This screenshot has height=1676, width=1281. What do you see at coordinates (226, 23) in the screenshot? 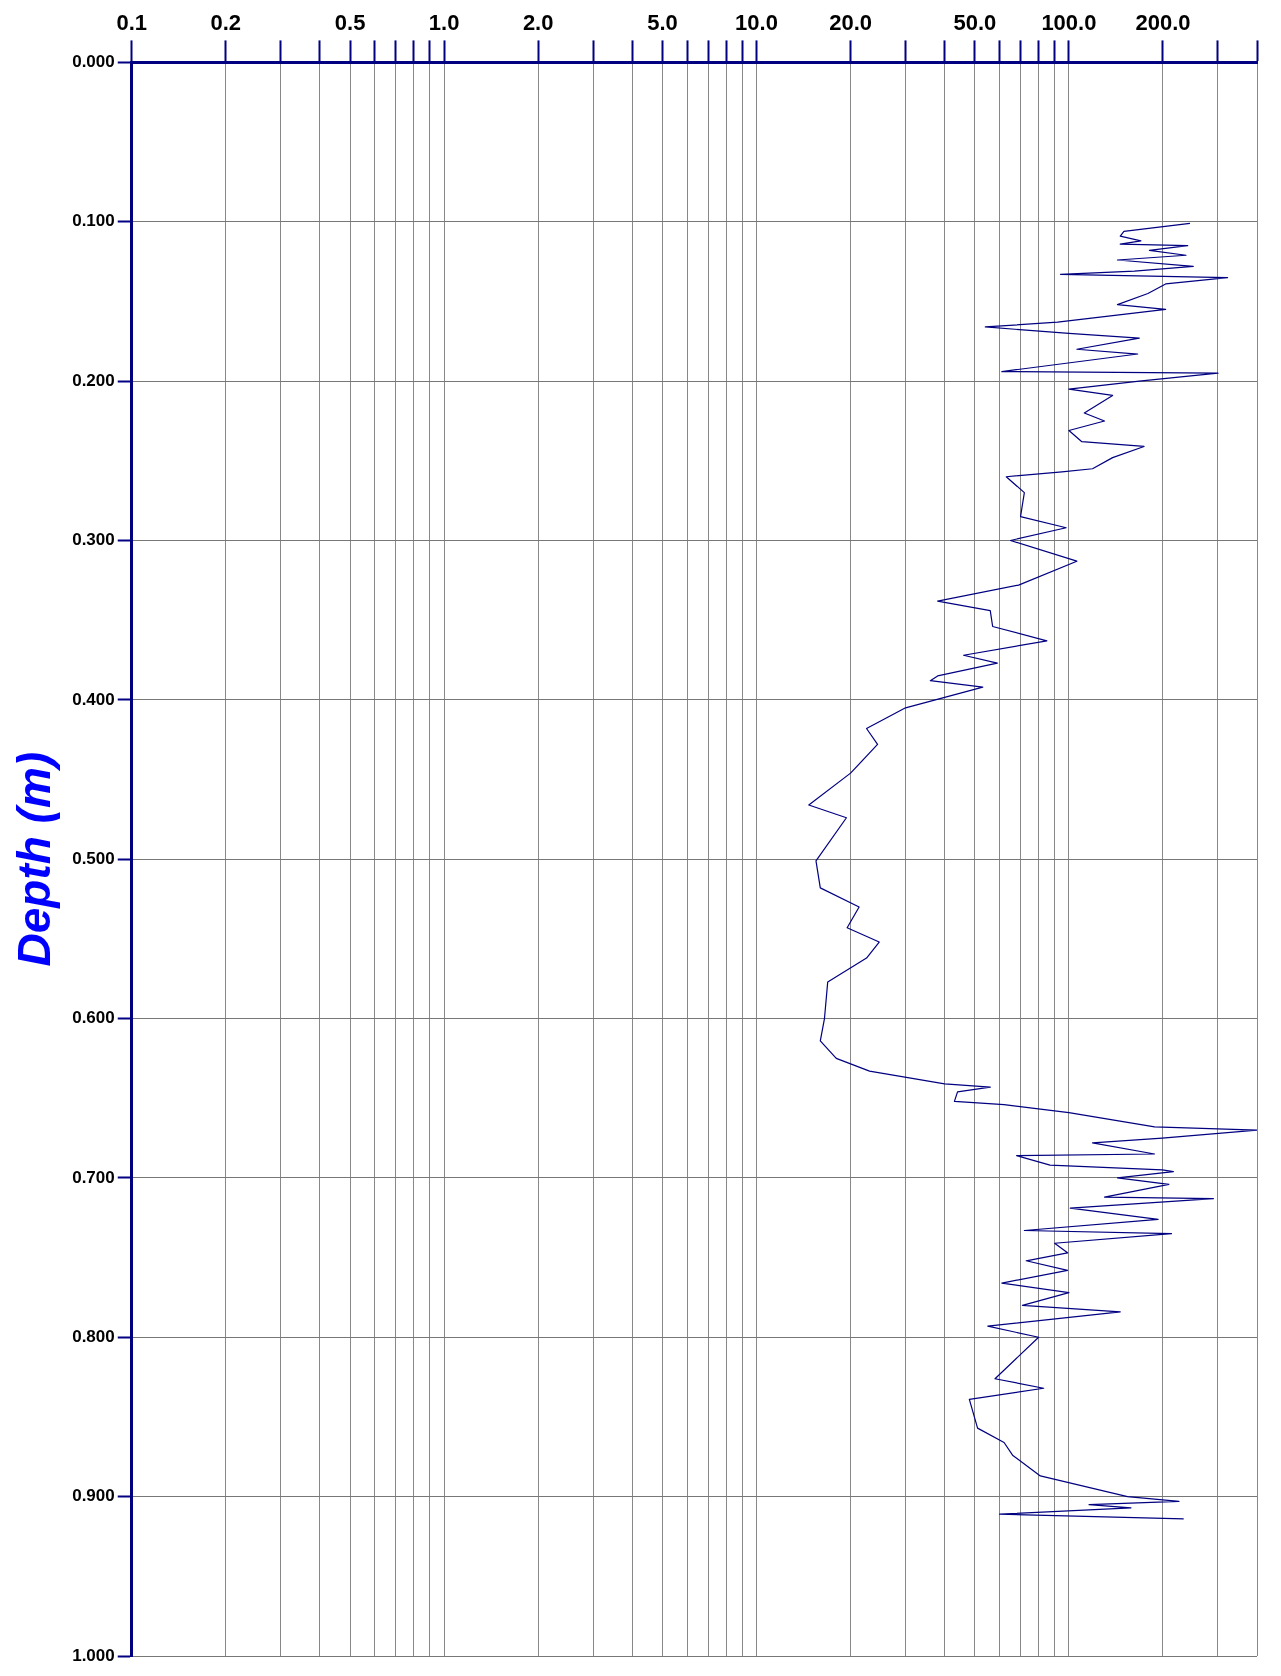
I see `x-tick-label: 0.2` at bounding box center [226, 23].